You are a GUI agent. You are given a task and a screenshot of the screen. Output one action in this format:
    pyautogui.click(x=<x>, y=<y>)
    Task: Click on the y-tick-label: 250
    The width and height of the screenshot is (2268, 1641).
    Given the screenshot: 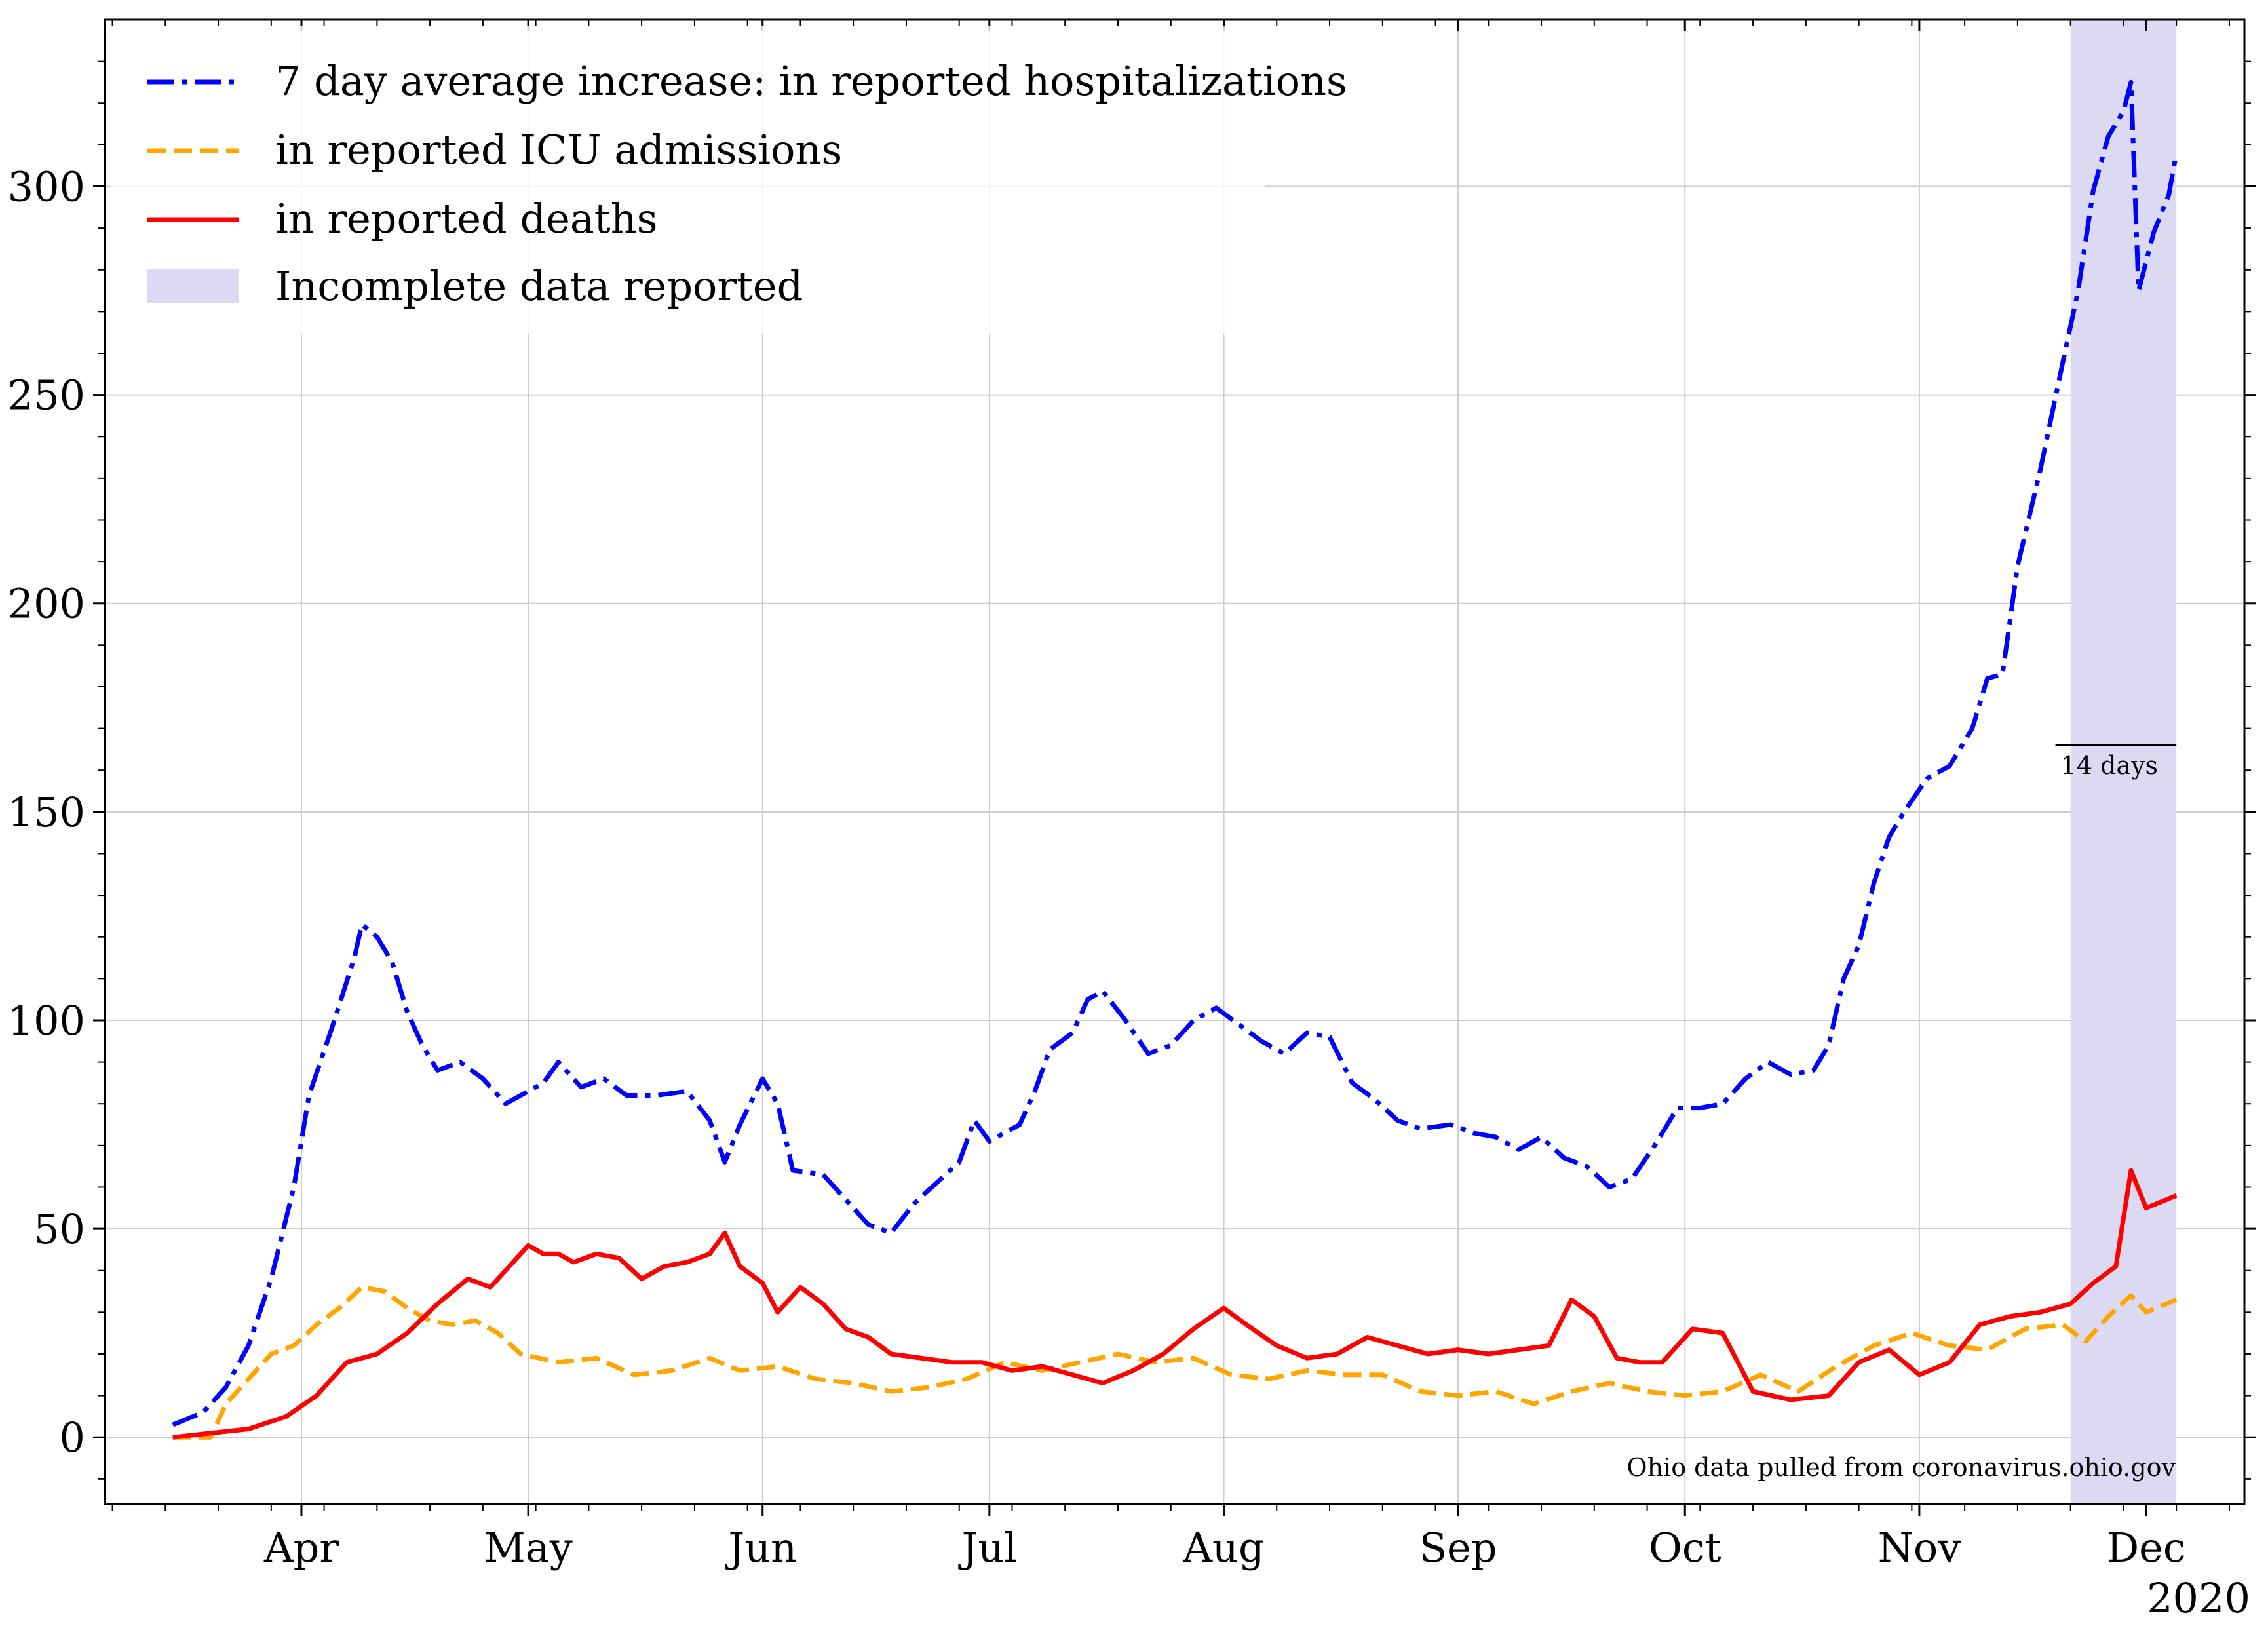 What is the action you would take?
    pyautogui.click(x=47, y=395)
    